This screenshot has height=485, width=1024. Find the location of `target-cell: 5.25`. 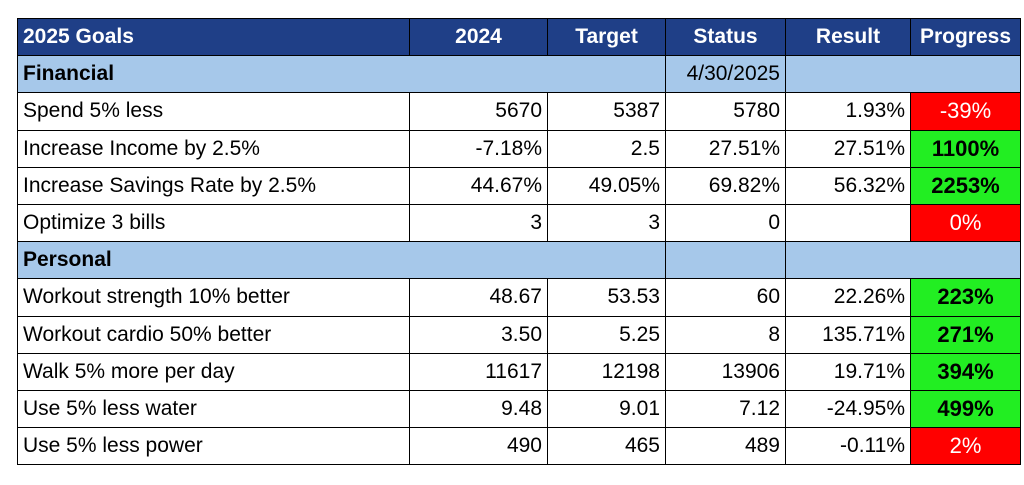

target-cell: 5.25 is located at coordinates (606, 334).